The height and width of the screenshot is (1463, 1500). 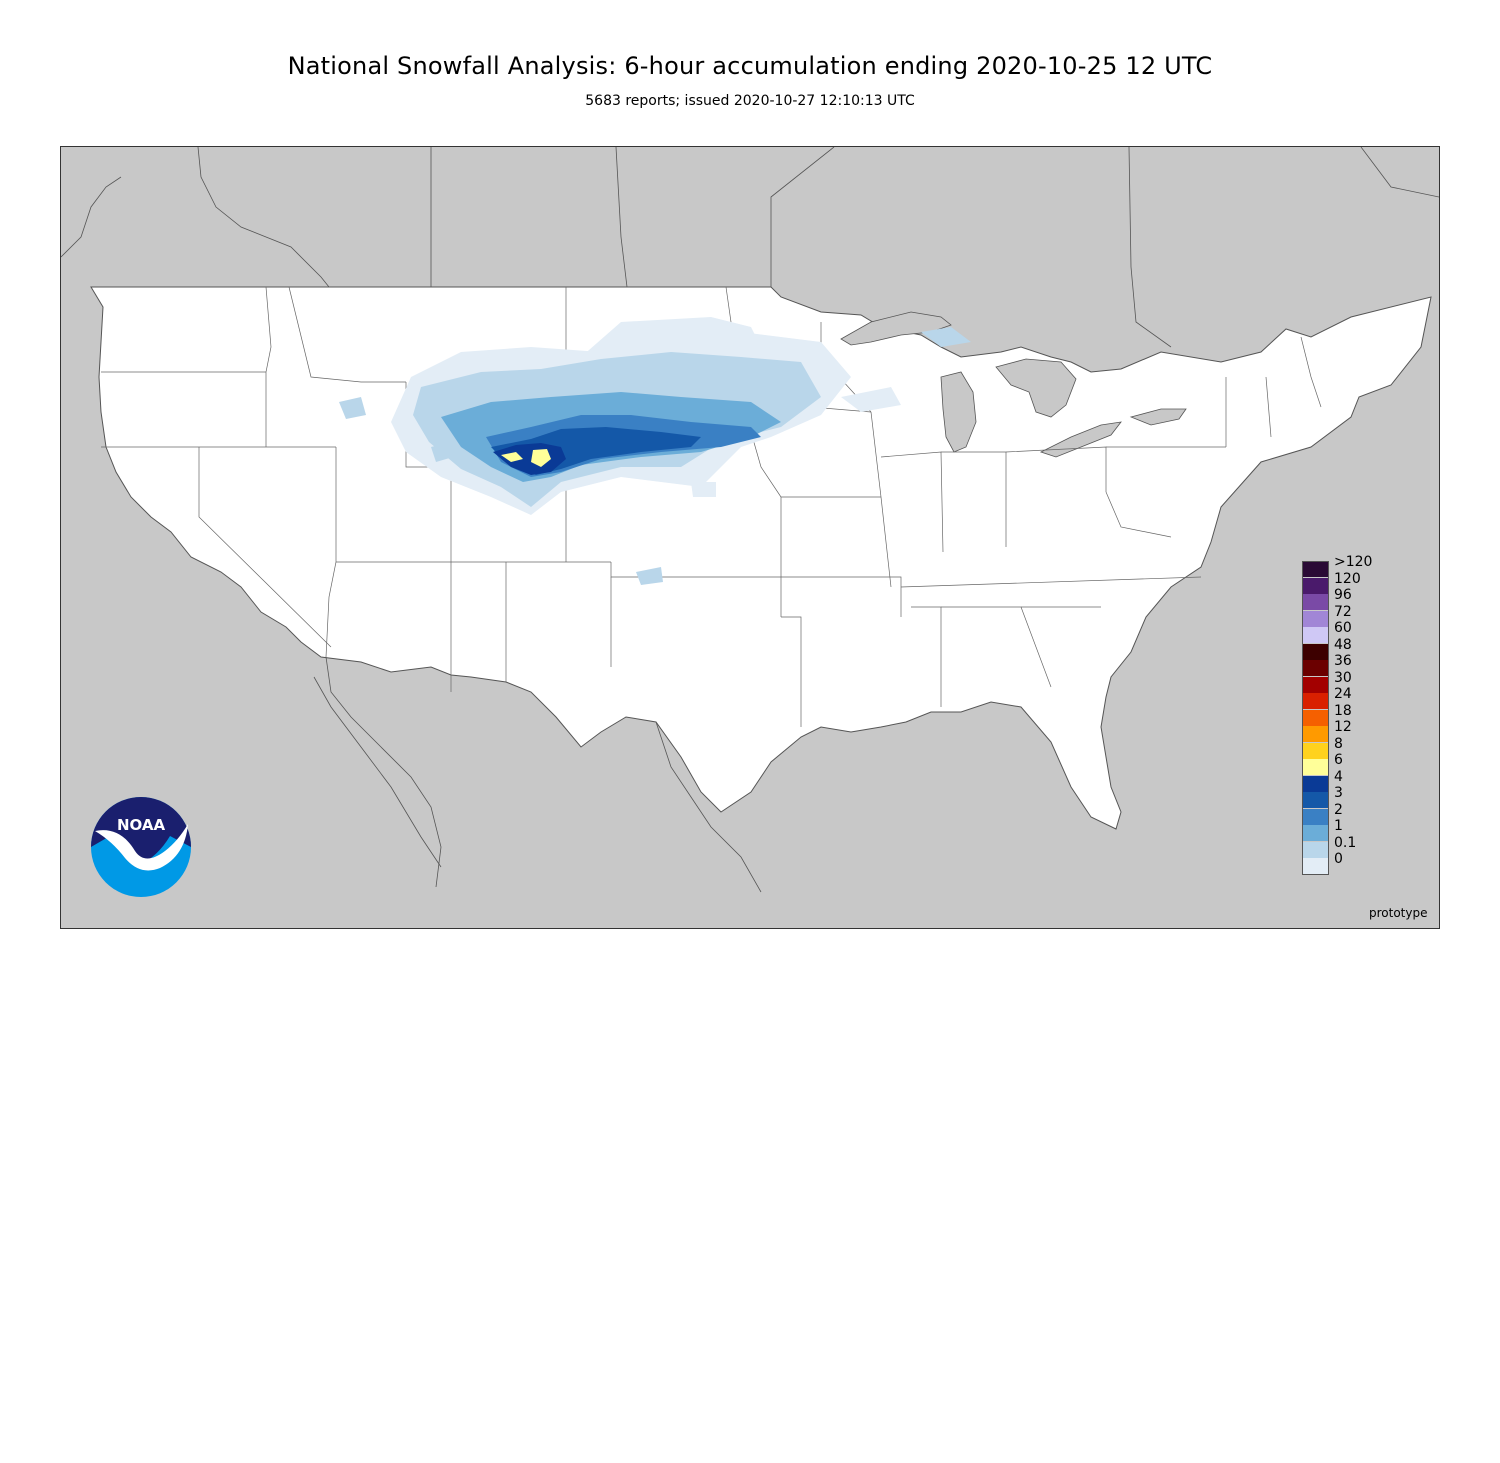 What do you see at coordinates (1036, 388) in the screenshot?
I see `lake-huron` at bounding box center [1036, 388].